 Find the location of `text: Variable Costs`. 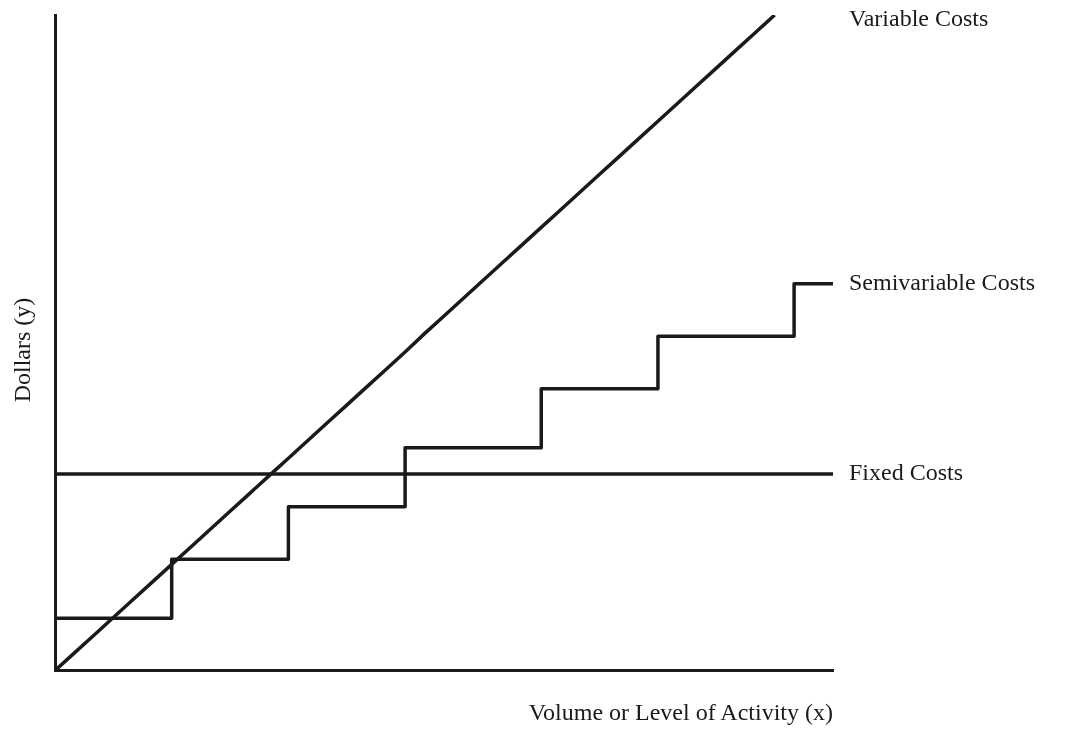

text: Variable Costs is located at coordinates (919, 18).